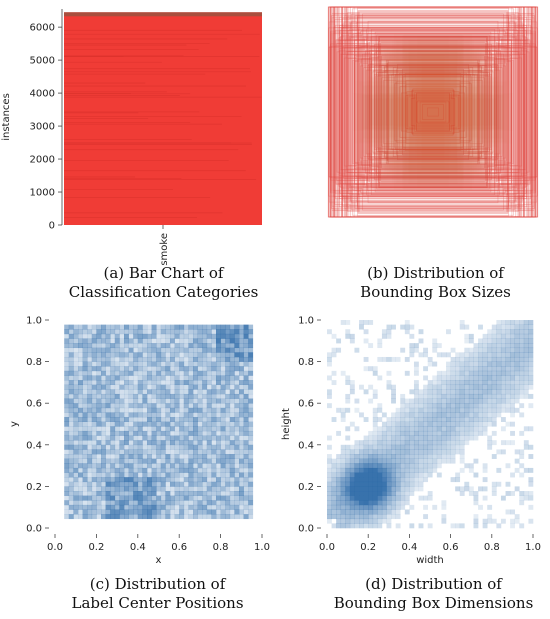 Image resolution: width=550 pixels, height=619 pixels. I want to click on bbox-outline, so click(433, 112).